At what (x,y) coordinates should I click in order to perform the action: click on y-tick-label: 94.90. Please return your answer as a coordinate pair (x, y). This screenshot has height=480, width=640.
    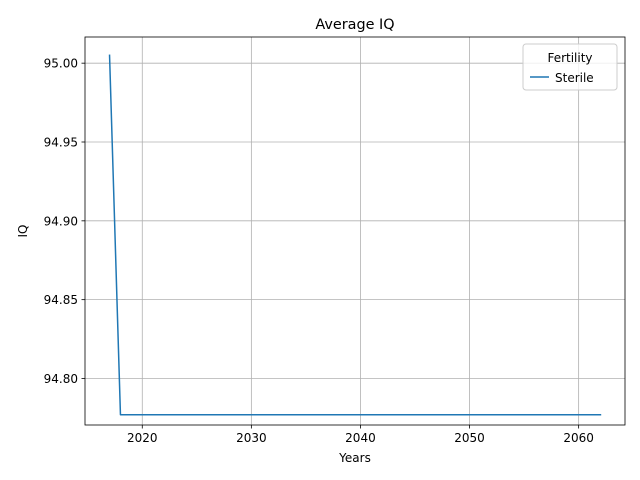
    Looking at the image, I should click on (61, 221).